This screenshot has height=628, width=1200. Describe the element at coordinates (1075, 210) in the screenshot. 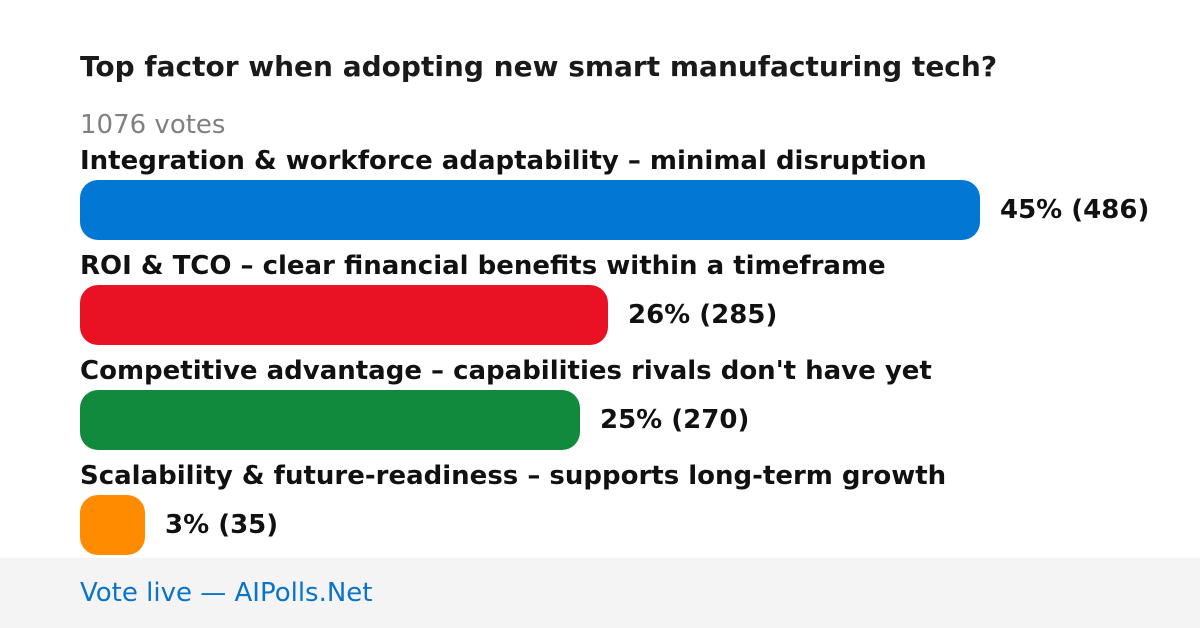

I see `option-value-label: 45% (486)` at that location.